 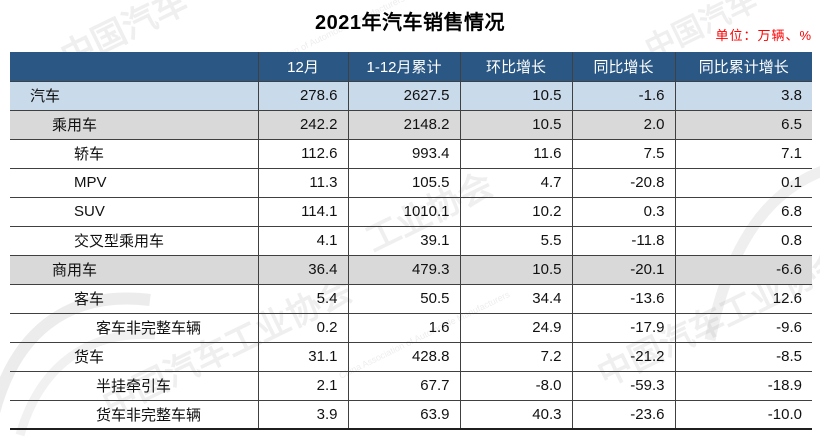 What do you see at coordinates (134, 211) in the screenshot?
I see `row-label: SUV` at bounding box center [134, 211].